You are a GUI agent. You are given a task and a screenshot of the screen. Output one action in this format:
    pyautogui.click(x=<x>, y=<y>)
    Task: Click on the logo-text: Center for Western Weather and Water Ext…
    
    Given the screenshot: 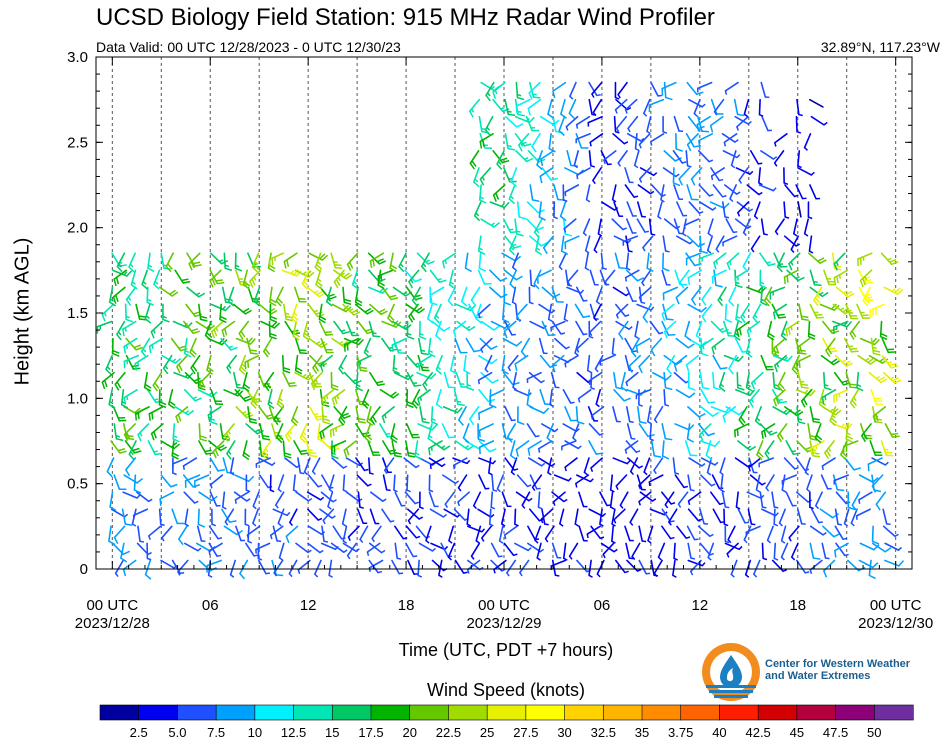 What is the action you would take?
    pyautogui.click(x=837, y=670)
    